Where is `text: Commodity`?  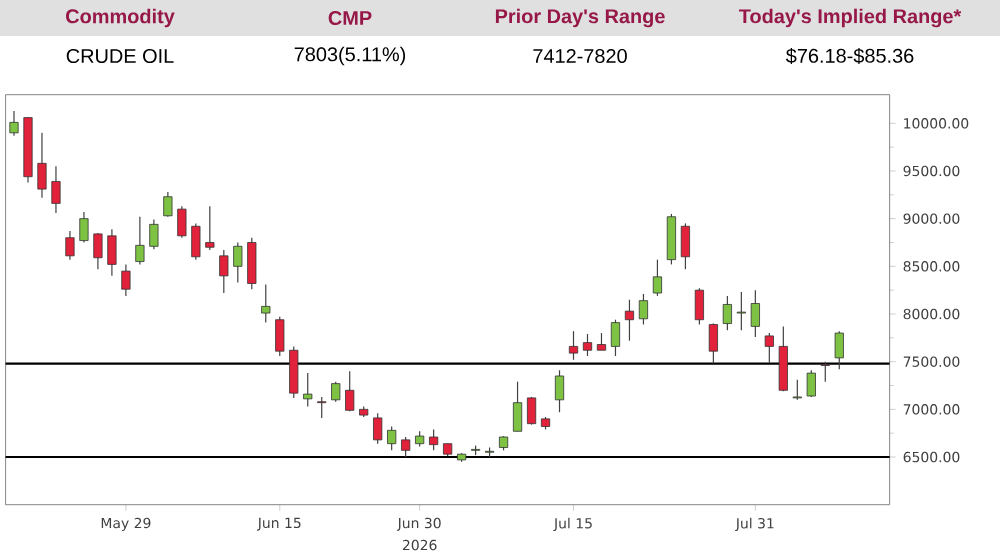
text: Commodity is located at coordinates (120, 18).